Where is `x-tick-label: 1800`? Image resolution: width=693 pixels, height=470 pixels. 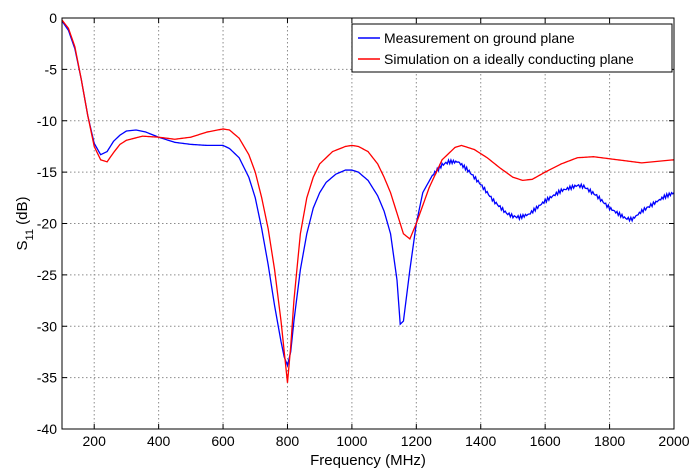
x-tick-label: 1800 is located at coordinates (609, 441).